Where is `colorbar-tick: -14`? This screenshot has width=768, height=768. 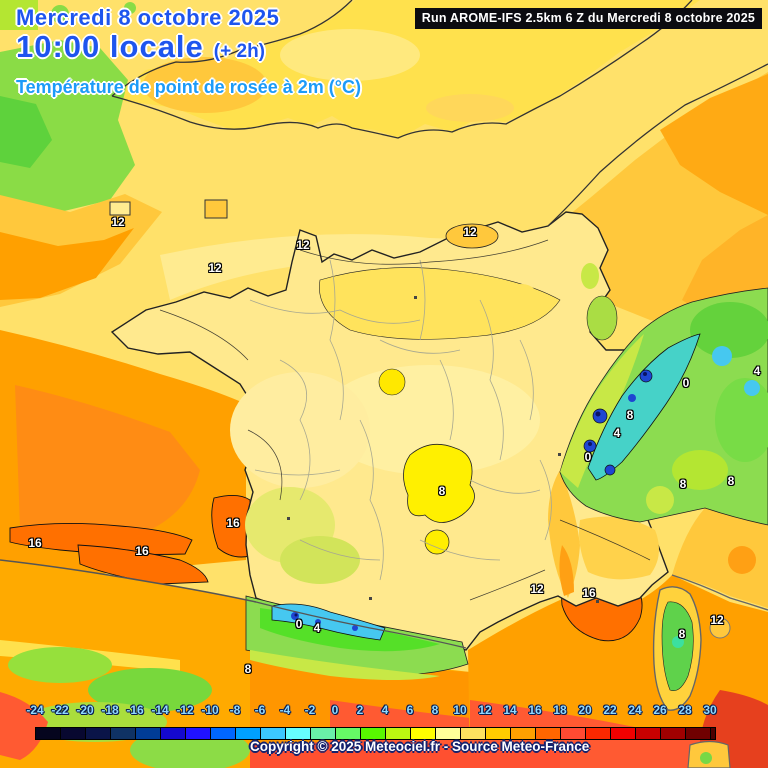 colorbar-tick: -14 is located at coordinates (160, 710).